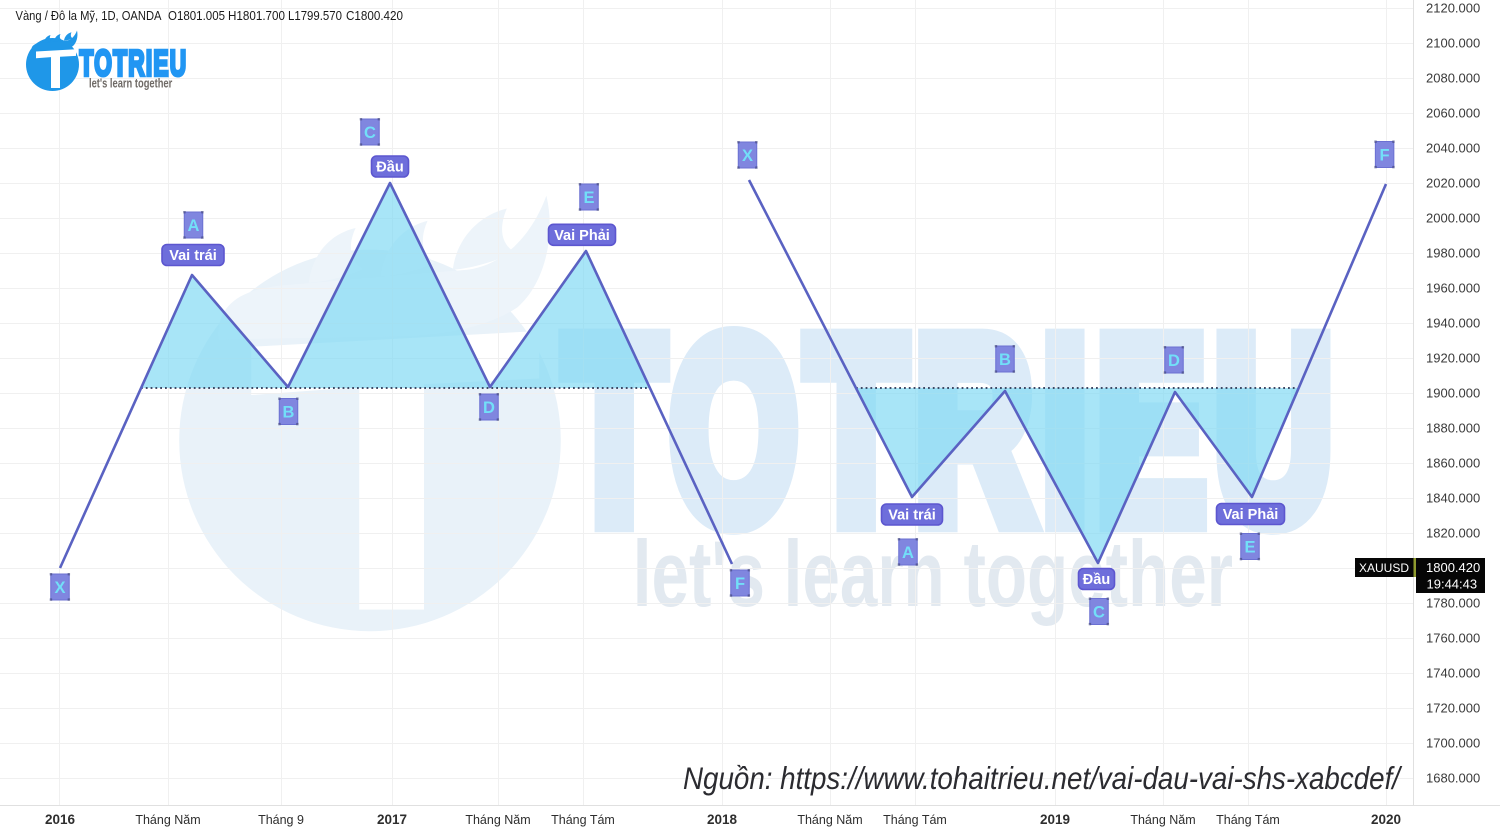 Image resolution: width=1500 pixels, height=840 pixels. Describe the element at coordinates (281, 820) in the screenshot. I see `svg-text: Tháng 9` at that location.